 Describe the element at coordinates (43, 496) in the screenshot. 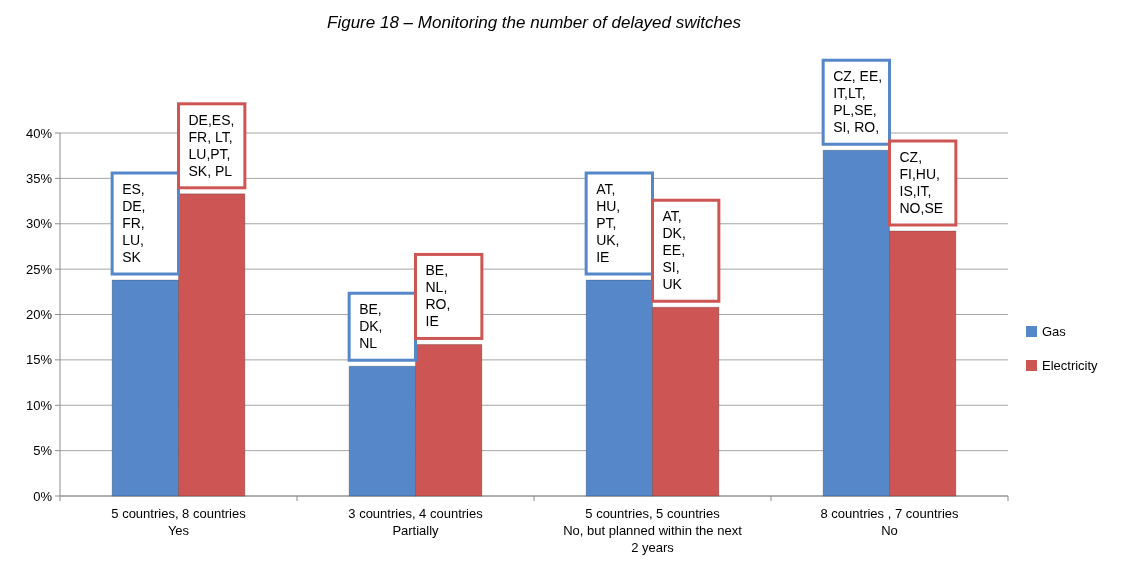

I see `y-tick-label: 0%` at that location.